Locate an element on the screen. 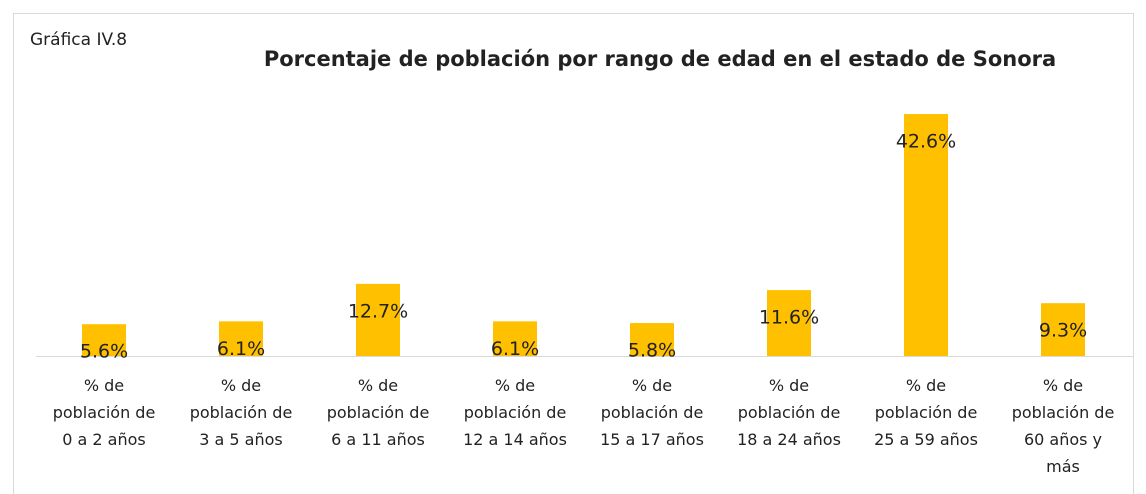 The image size is (1146, 494). x-tick-label: % de población de 15 a 17 años is located at coordinates (652, 412).